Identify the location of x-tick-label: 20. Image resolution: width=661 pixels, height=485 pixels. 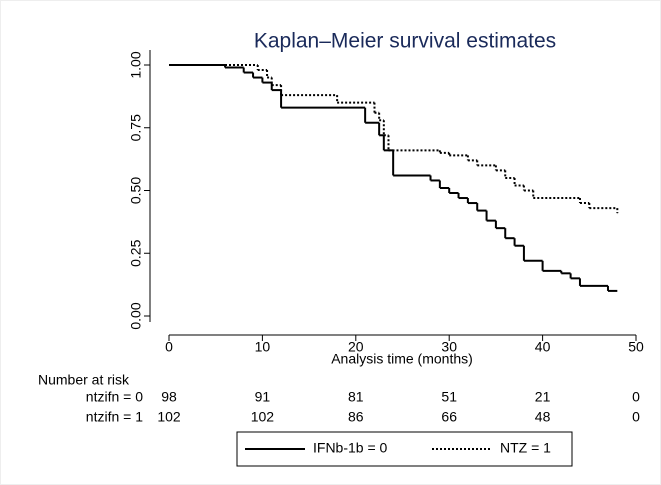
(356, 347).